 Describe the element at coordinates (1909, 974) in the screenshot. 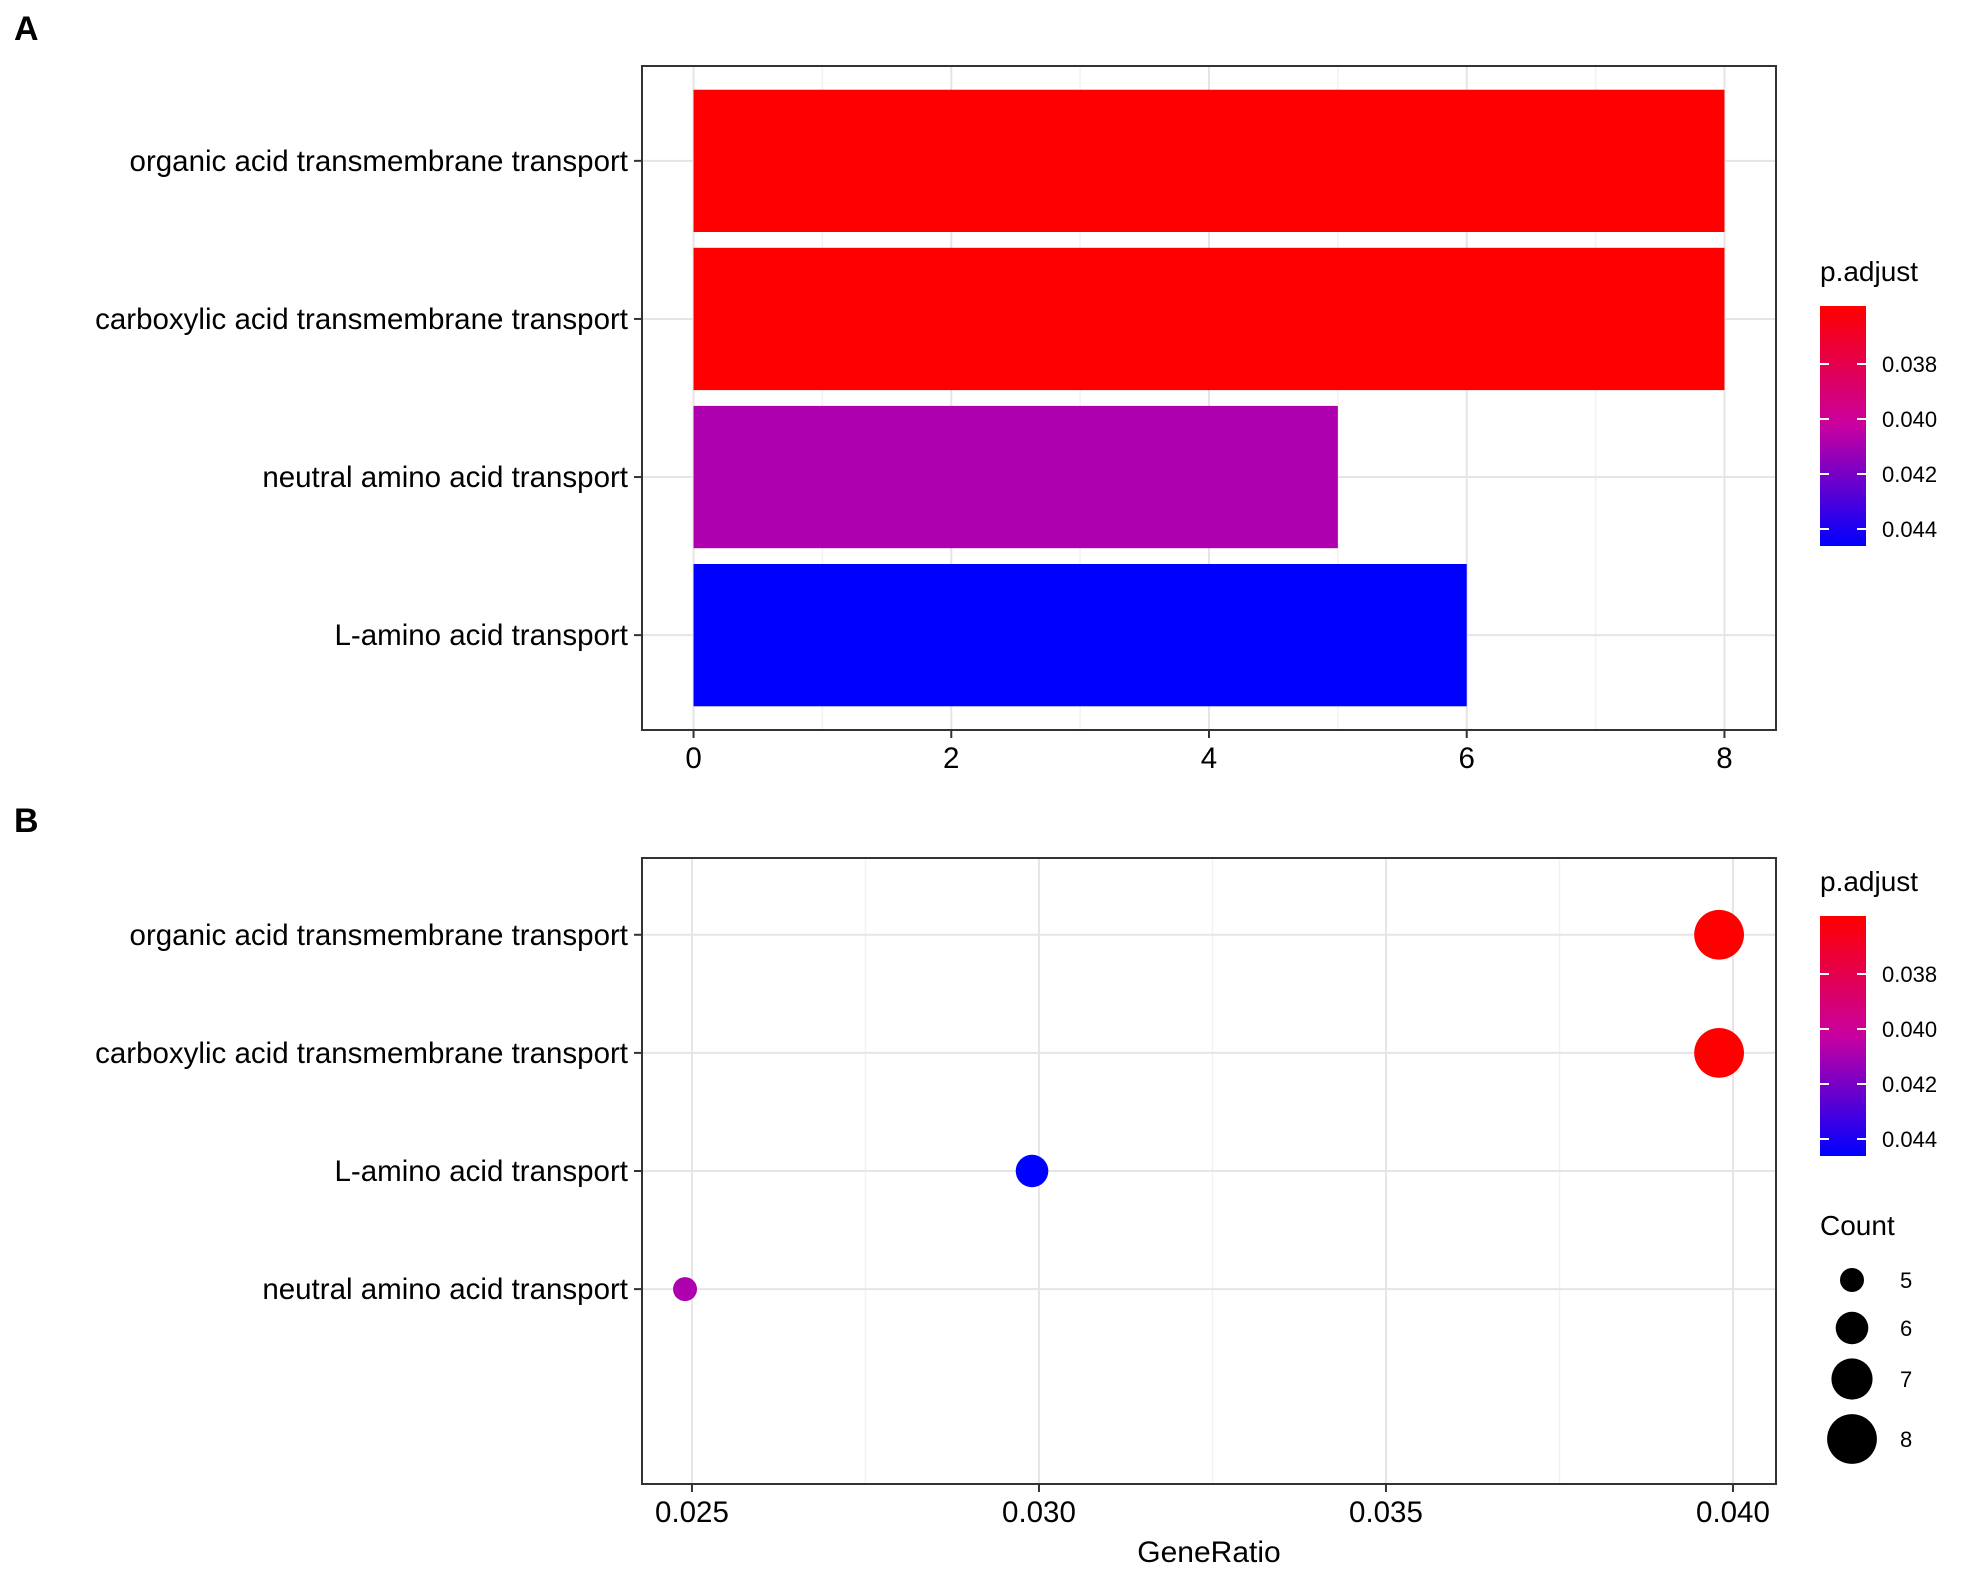

I see `panel-b-legend-tick-label: 0.038` at that location.